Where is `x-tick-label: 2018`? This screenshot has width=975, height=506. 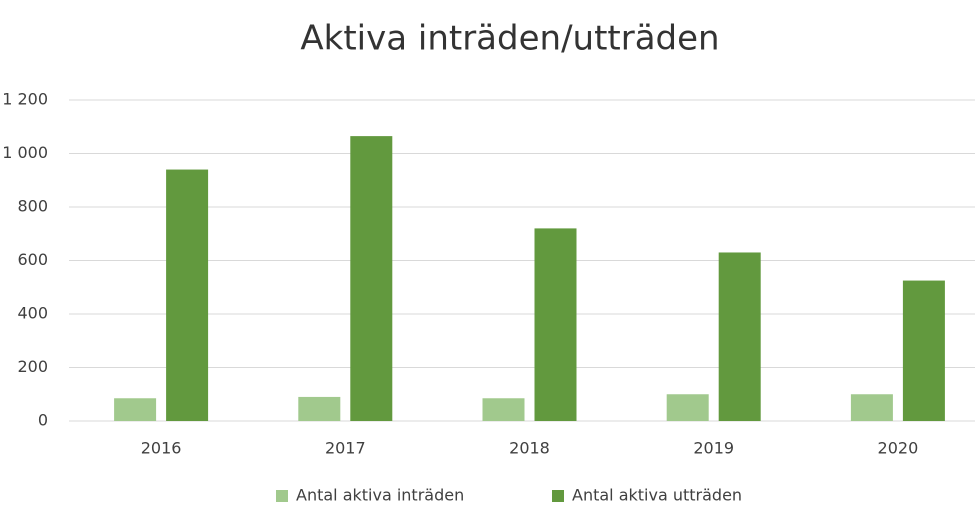
x-tick-label: 2018 is located at coordinates (529, 448).